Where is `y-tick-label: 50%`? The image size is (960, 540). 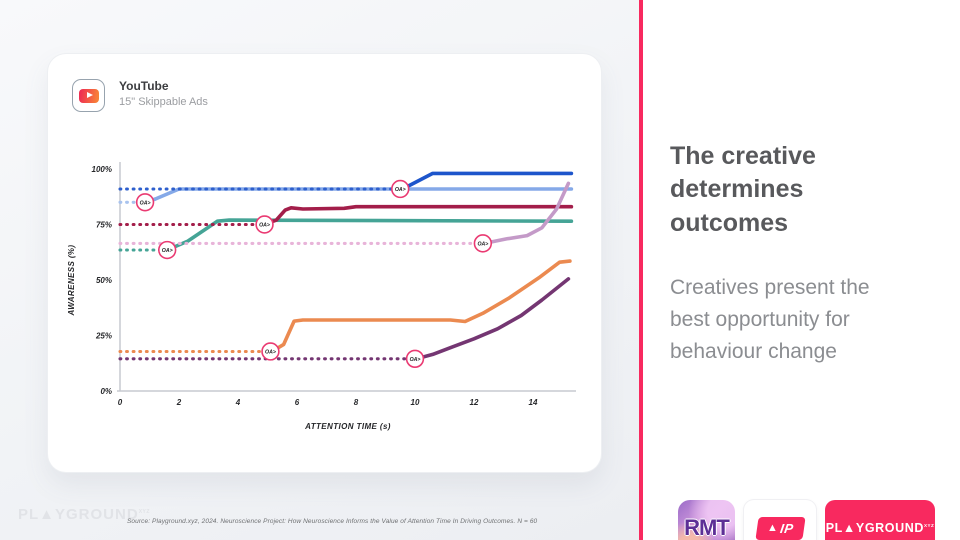 y-tick-label: 50% is located at coordinates (104, 280).